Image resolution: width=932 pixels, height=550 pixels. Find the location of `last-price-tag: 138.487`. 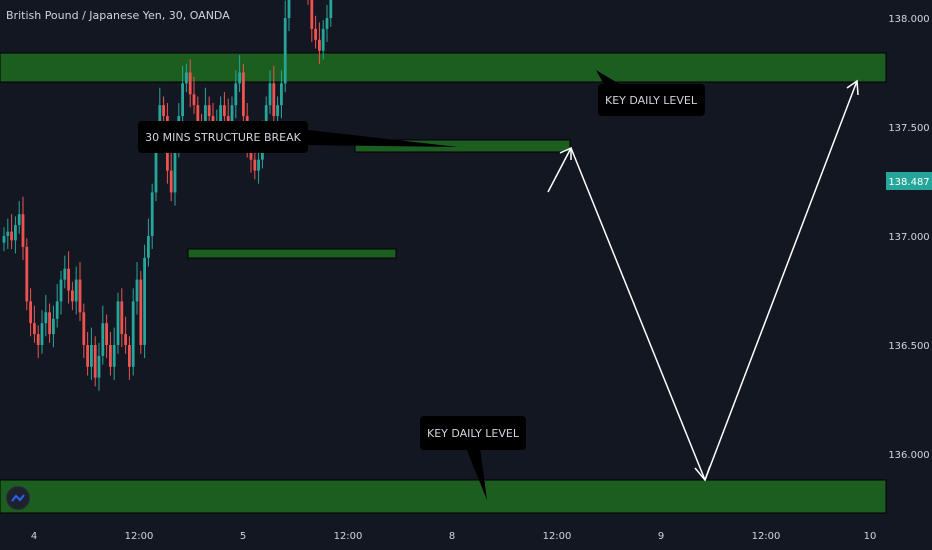

last-price-tag: 138.487 is located at coordinates (909, 181).